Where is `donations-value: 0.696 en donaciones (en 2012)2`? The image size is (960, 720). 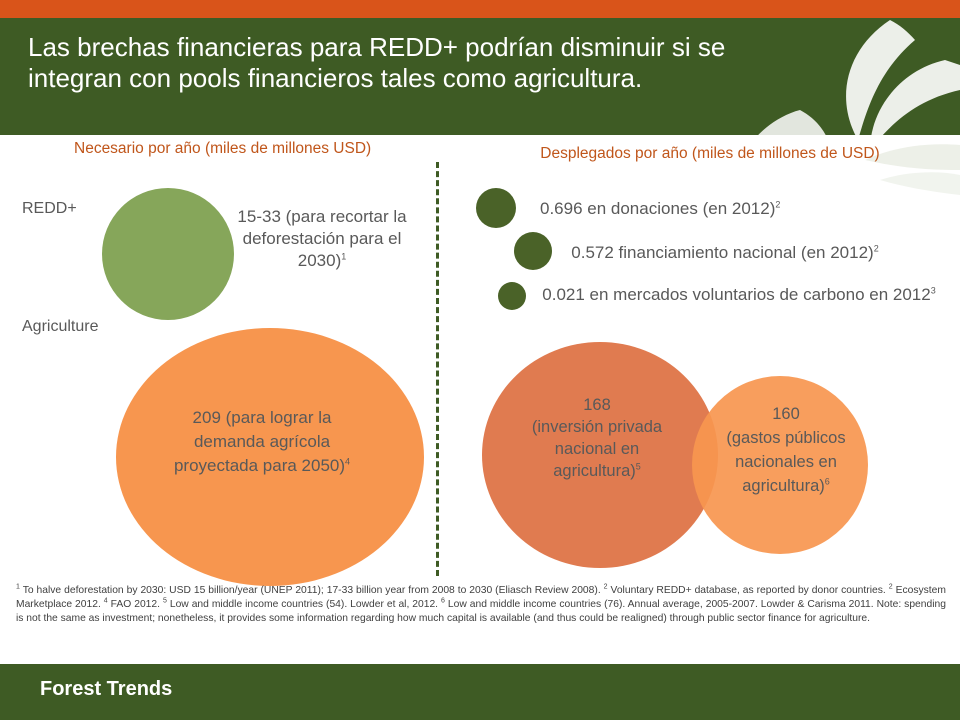
donations-value: 0.696 en donaciones (en 2012)2 is located at coordinates (660, 208).